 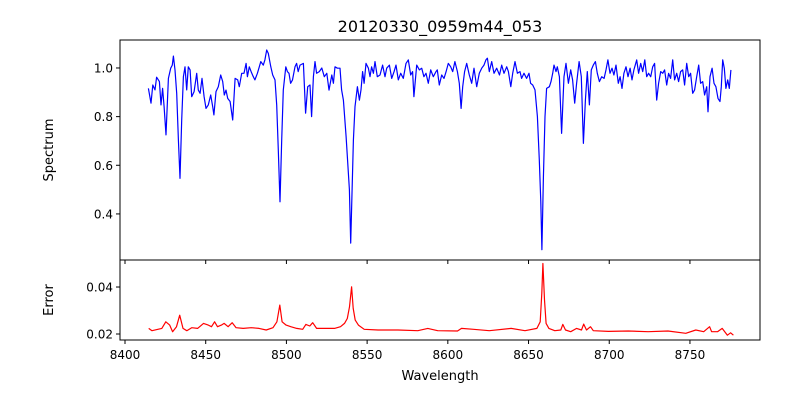 What do you see at coordinates (448, 355) in the screenshot?
I see `x-tick-label: 8600` at bounding box center [448, 355].